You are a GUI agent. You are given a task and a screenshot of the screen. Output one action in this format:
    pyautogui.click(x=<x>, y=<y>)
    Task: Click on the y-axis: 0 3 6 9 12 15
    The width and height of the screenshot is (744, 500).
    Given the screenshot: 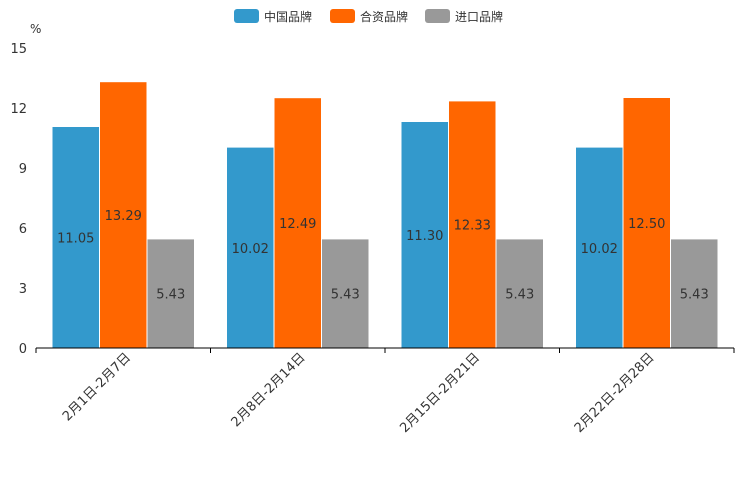 What is the action you would take?
    pyautogui.click(x=18, y=199)
    